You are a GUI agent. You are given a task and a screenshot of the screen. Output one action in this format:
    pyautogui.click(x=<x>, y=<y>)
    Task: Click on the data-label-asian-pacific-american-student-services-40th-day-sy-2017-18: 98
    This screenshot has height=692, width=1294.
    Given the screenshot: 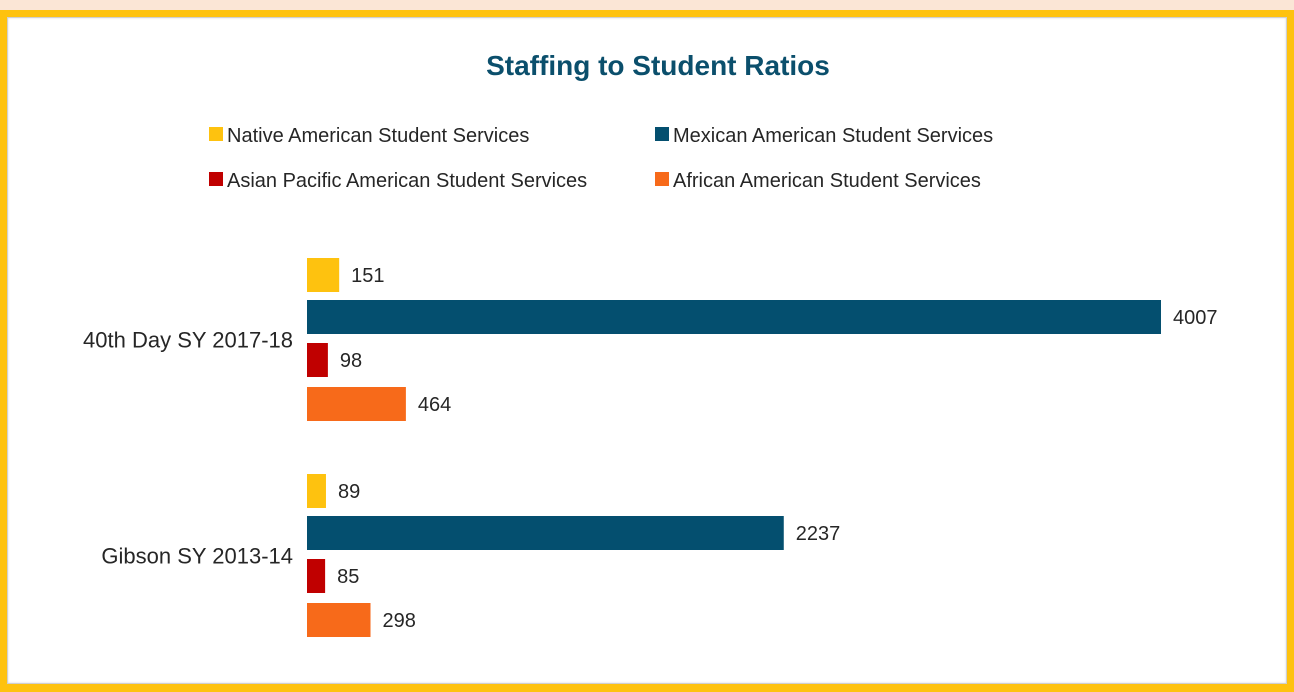 What is the action you would take?
    pyautogui.click(x=351, y=361)
    